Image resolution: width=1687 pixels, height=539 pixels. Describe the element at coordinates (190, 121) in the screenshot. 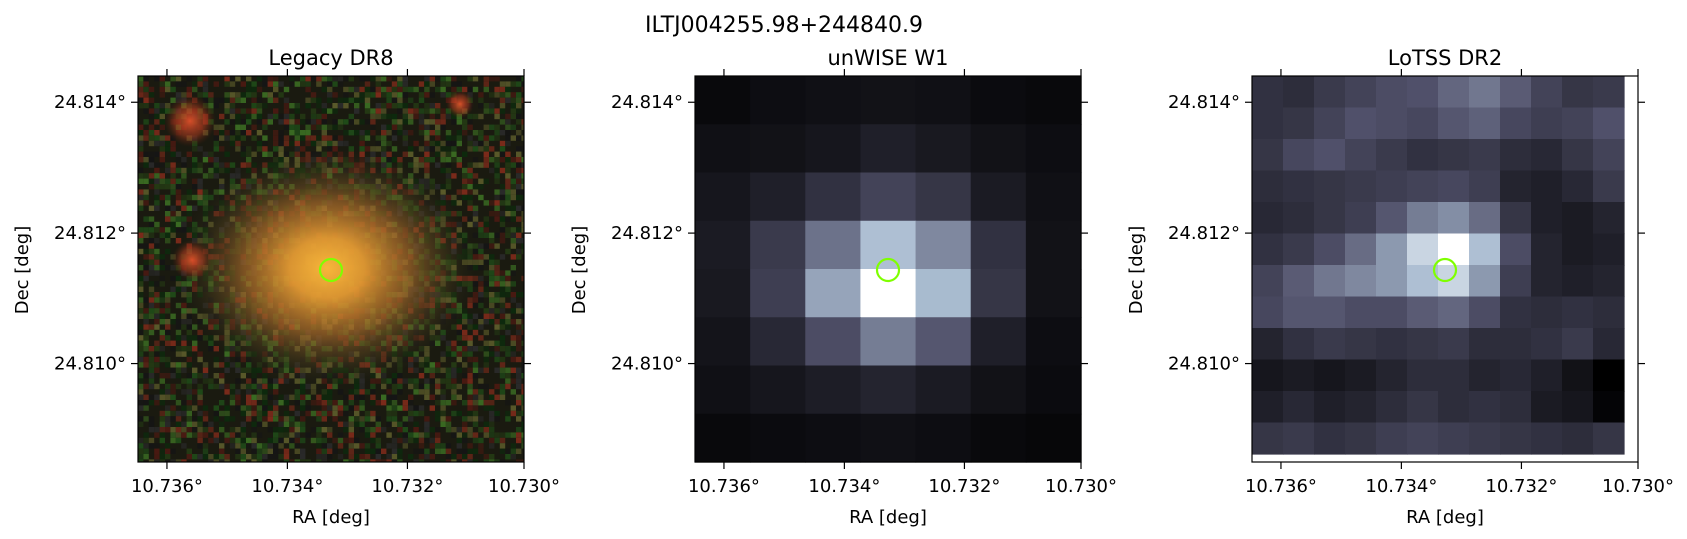

I see `red-source` at that location.